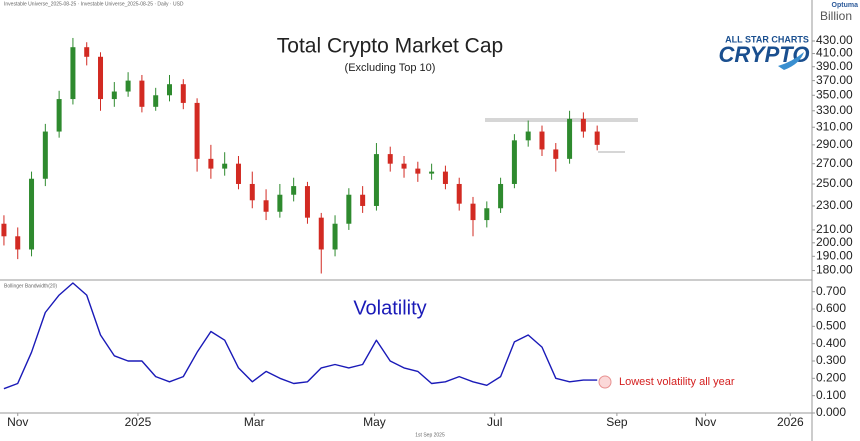 The height and width of the screenshot is (441, 860). I want to click on y-tick-label: 350.00, so click(834, 94).